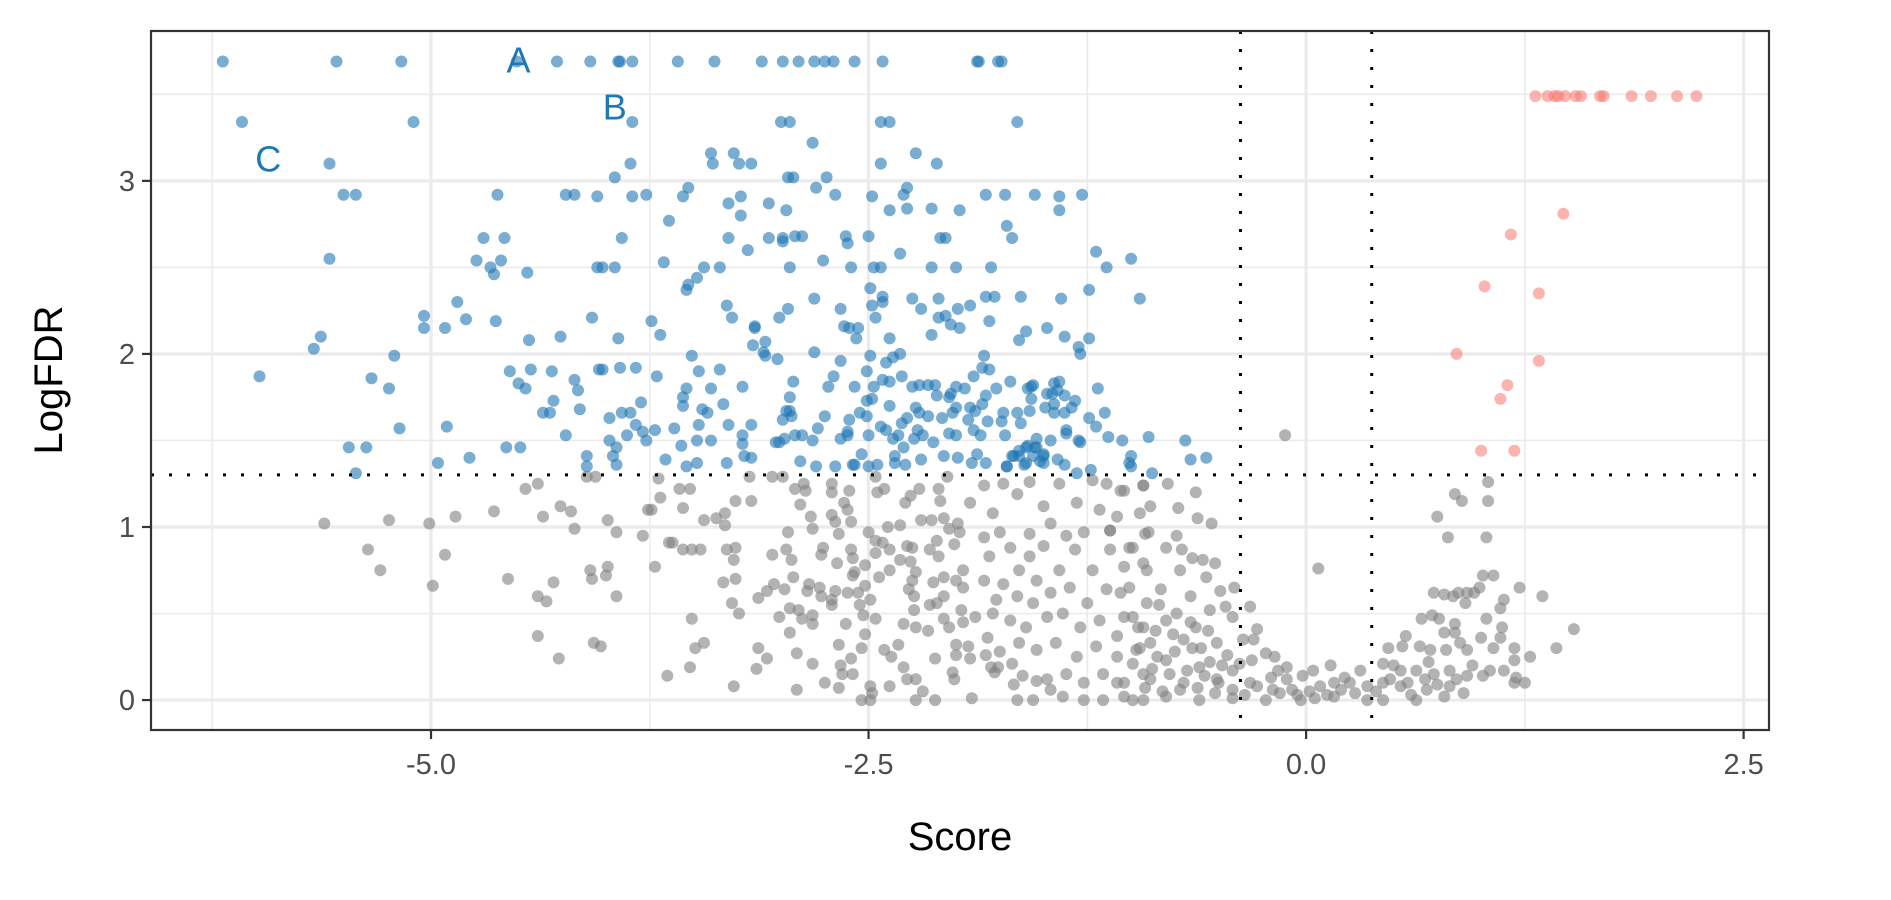  I want to click on x-tick-label: 2.5, so click(1743, 765).